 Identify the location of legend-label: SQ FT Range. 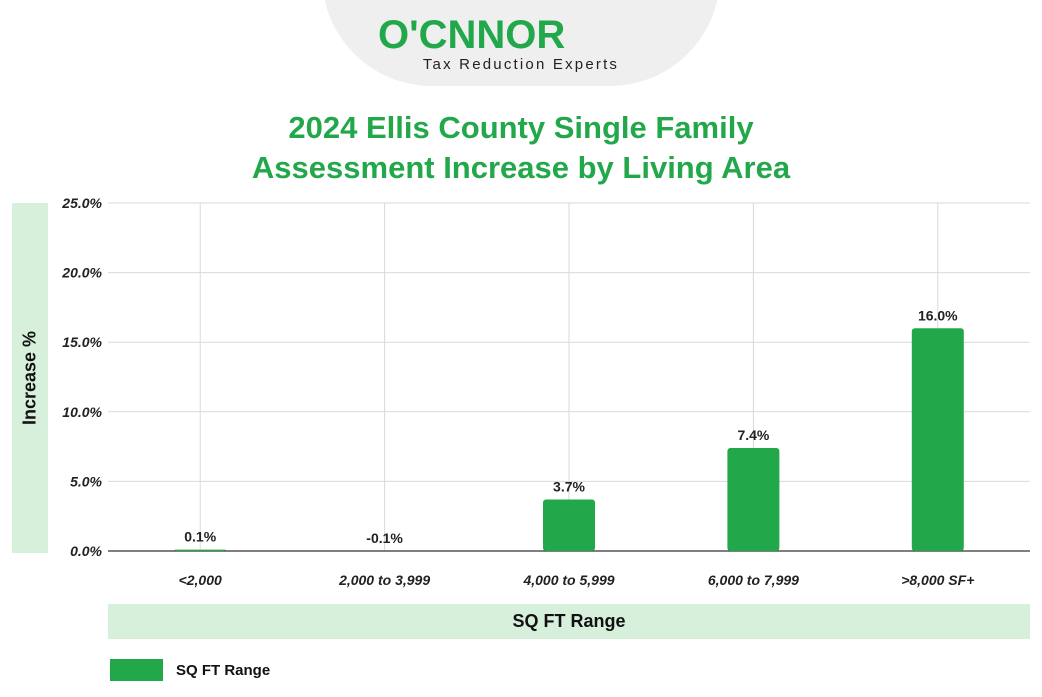
(223, 670).